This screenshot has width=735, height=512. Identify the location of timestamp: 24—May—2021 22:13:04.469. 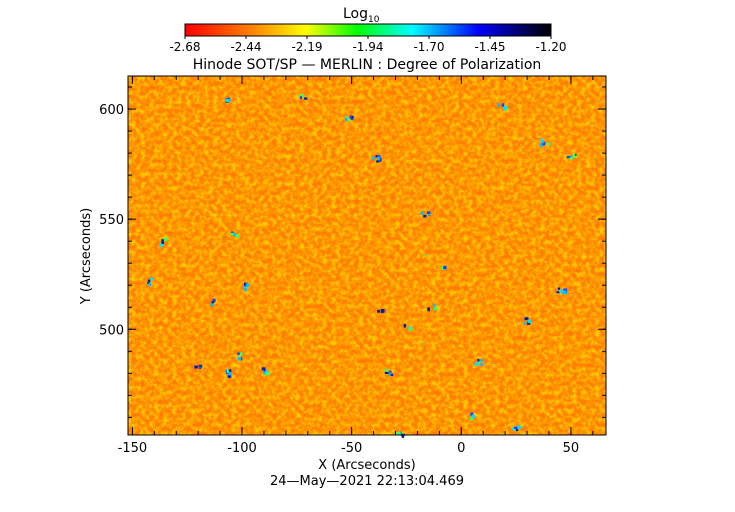
(367, 481).